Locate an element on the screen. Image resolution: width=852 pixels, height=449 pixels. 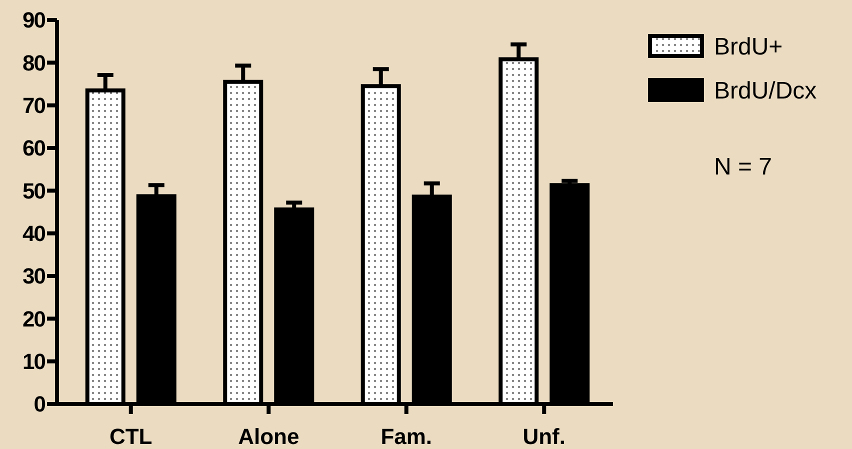
y-tick-label: 0 is located at coordinates (40, 404).